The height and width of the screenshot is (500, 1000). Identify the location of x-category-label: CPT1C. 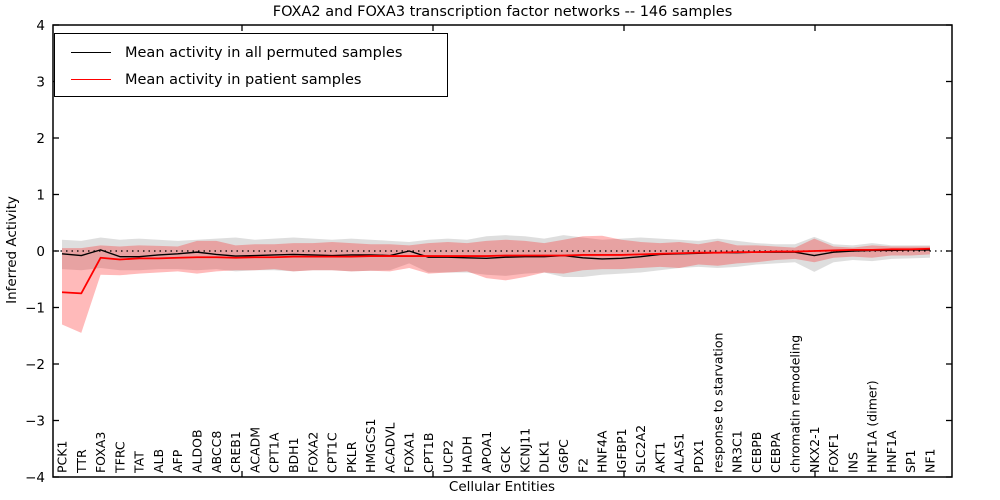
(332, 452).